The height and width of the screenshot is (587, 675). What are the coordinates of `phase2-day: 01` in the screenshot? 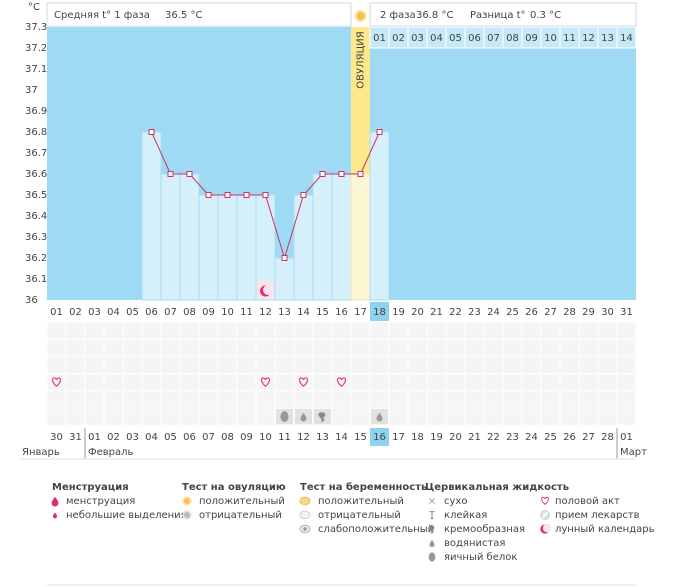 It's located at (379, 38).